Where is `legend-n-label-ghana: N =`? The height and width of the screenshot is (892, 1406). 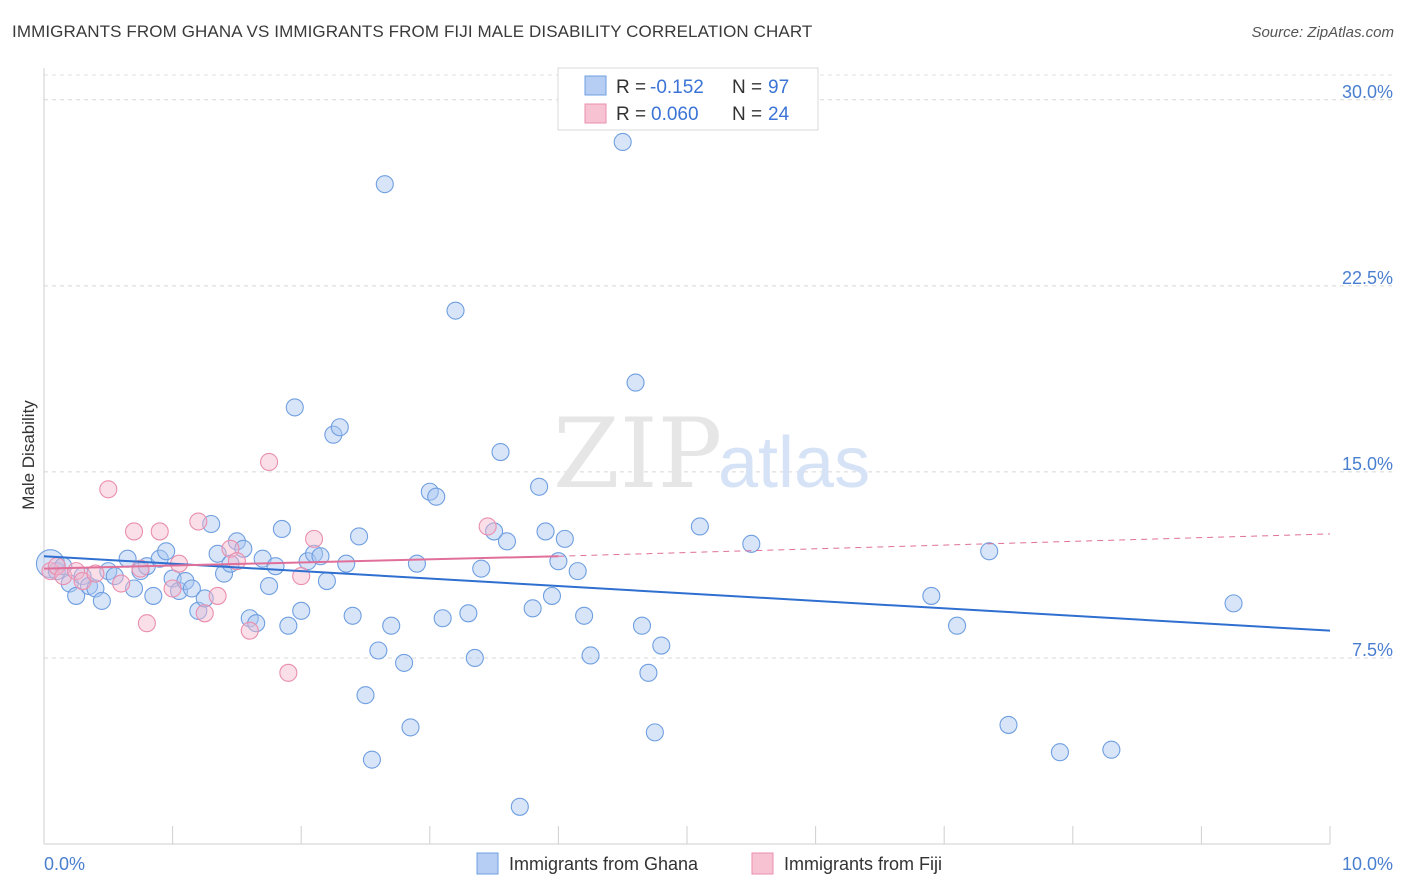
legend-n-label-ghana: N = is located at coordinates (747, 87).